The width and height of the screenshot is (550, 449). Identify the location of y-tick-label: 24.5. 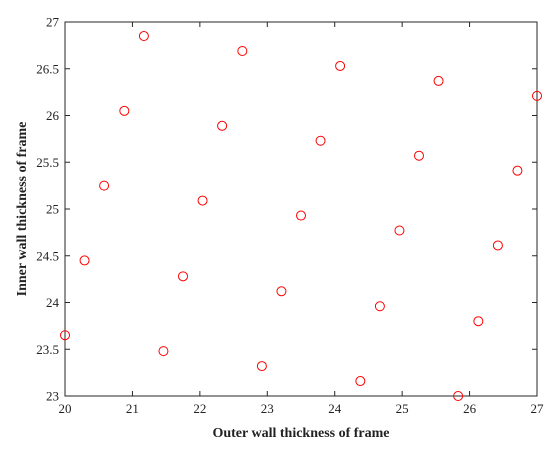
(47, 255).